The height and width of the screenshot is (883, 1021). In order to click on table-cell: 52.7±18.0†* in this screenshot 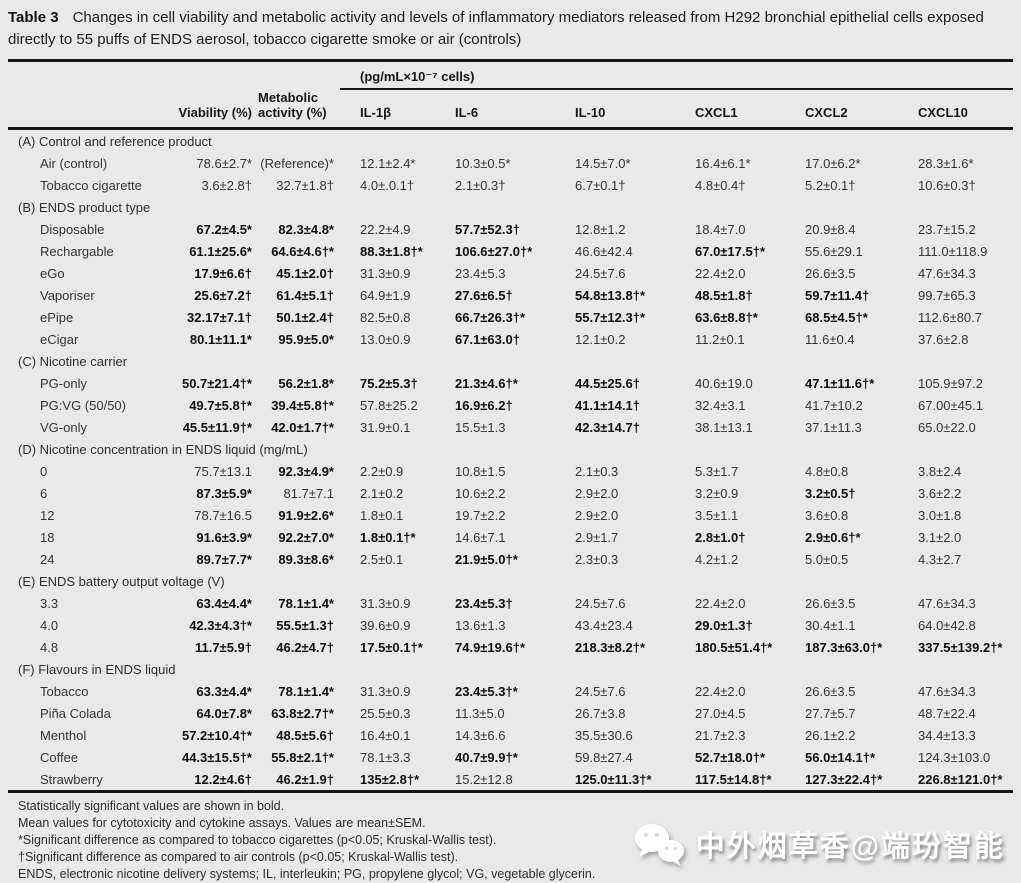, I will do `click(730, 757)`.